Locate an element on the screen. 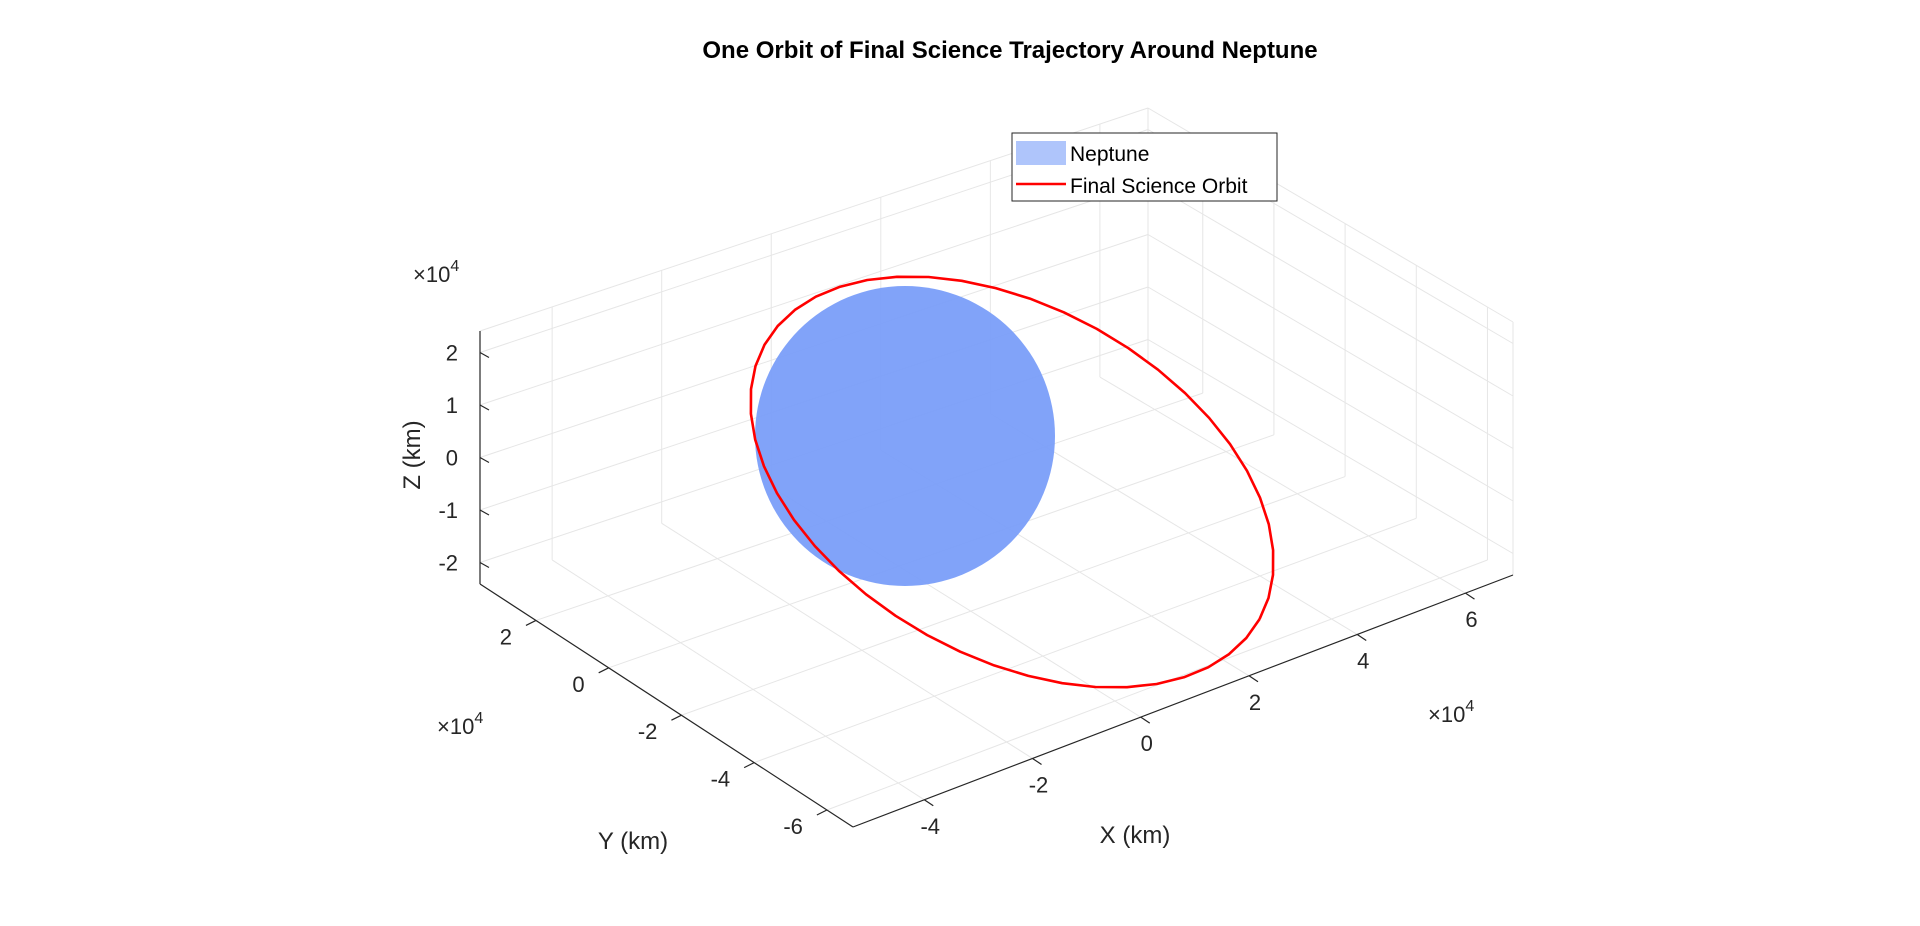 This screenshot has width=1920, height=926. y-multiplier: ×10⁴ is located at coordinates (460, 724).